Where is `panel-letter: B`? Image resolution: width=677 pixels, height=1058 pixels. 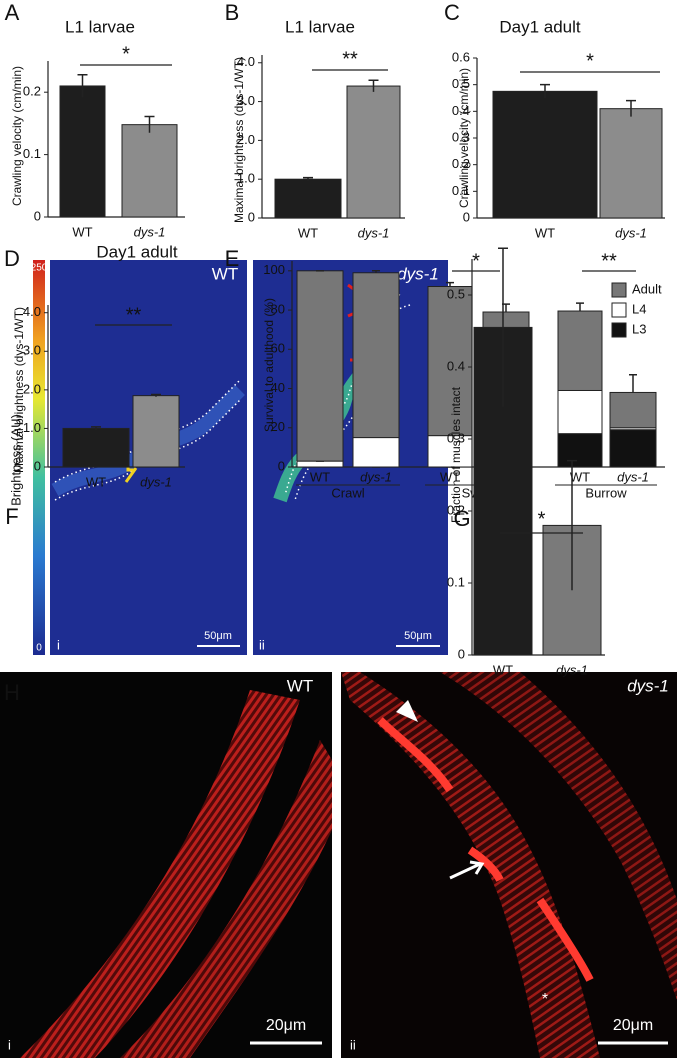
panel-letter: B is located at coordinates (232, 12).